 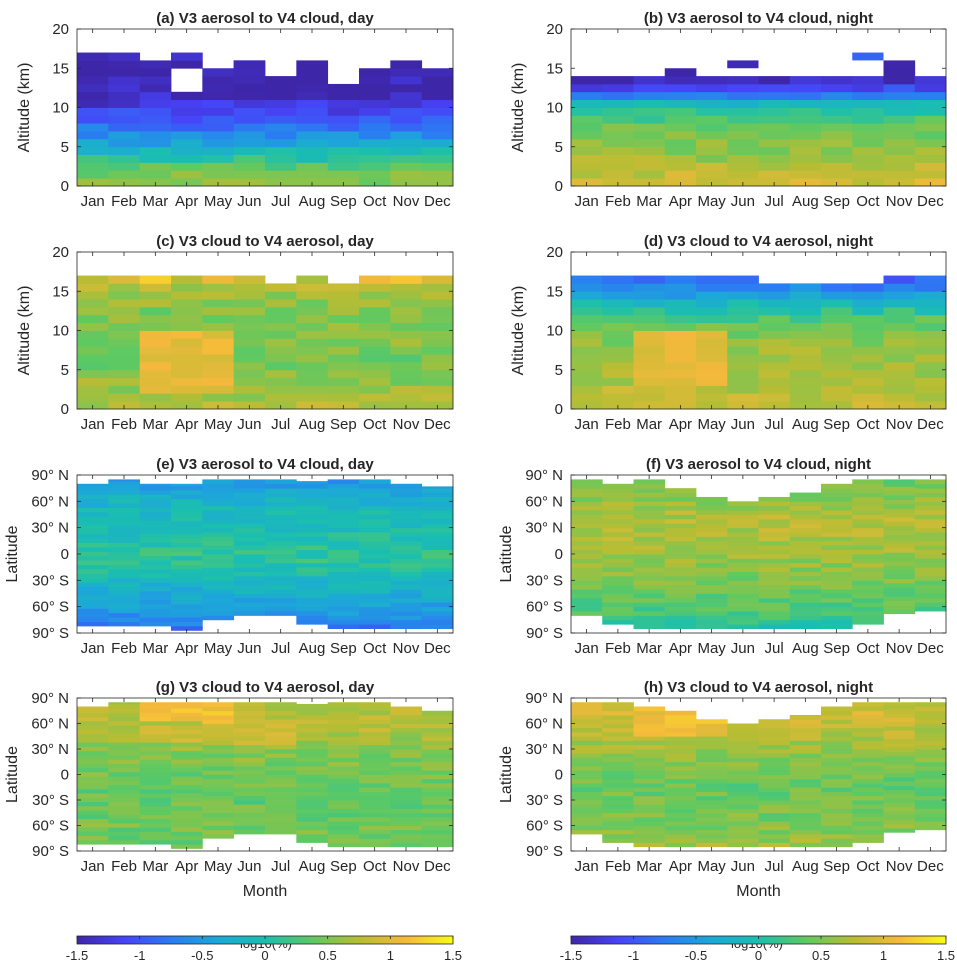 I want to click on y-tick-label: 30° S, so click(x=544, y=580).